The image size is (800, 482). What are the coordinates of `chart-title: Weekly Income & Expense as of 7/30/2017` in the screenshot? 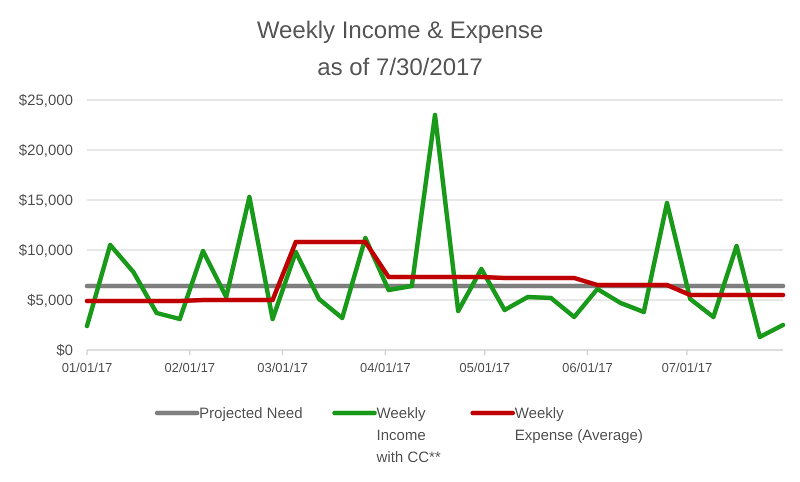 It's located at (400, 49).